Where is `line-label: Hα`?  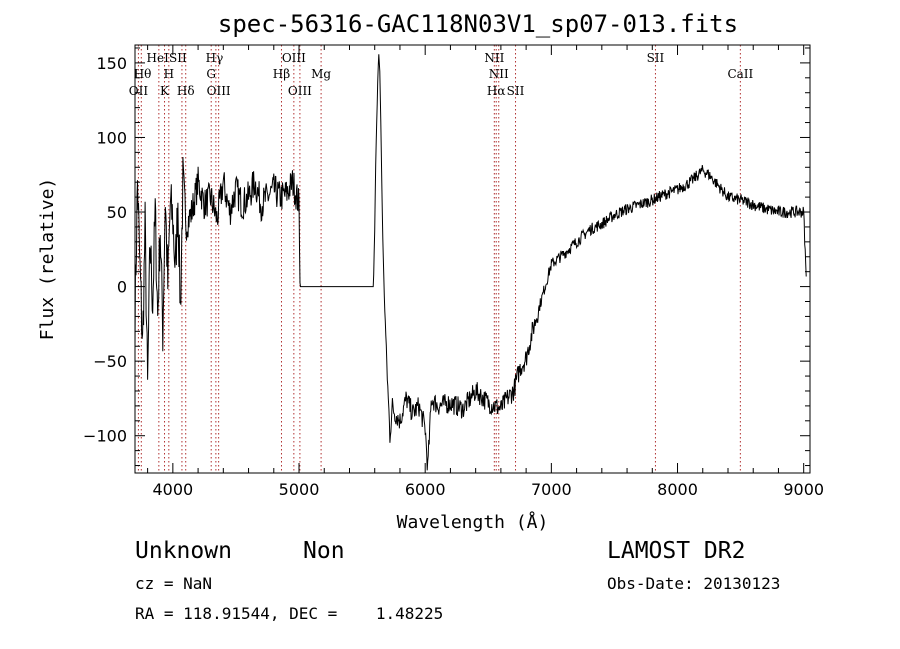 line-label: Hα is located at coordinates (496, 91).